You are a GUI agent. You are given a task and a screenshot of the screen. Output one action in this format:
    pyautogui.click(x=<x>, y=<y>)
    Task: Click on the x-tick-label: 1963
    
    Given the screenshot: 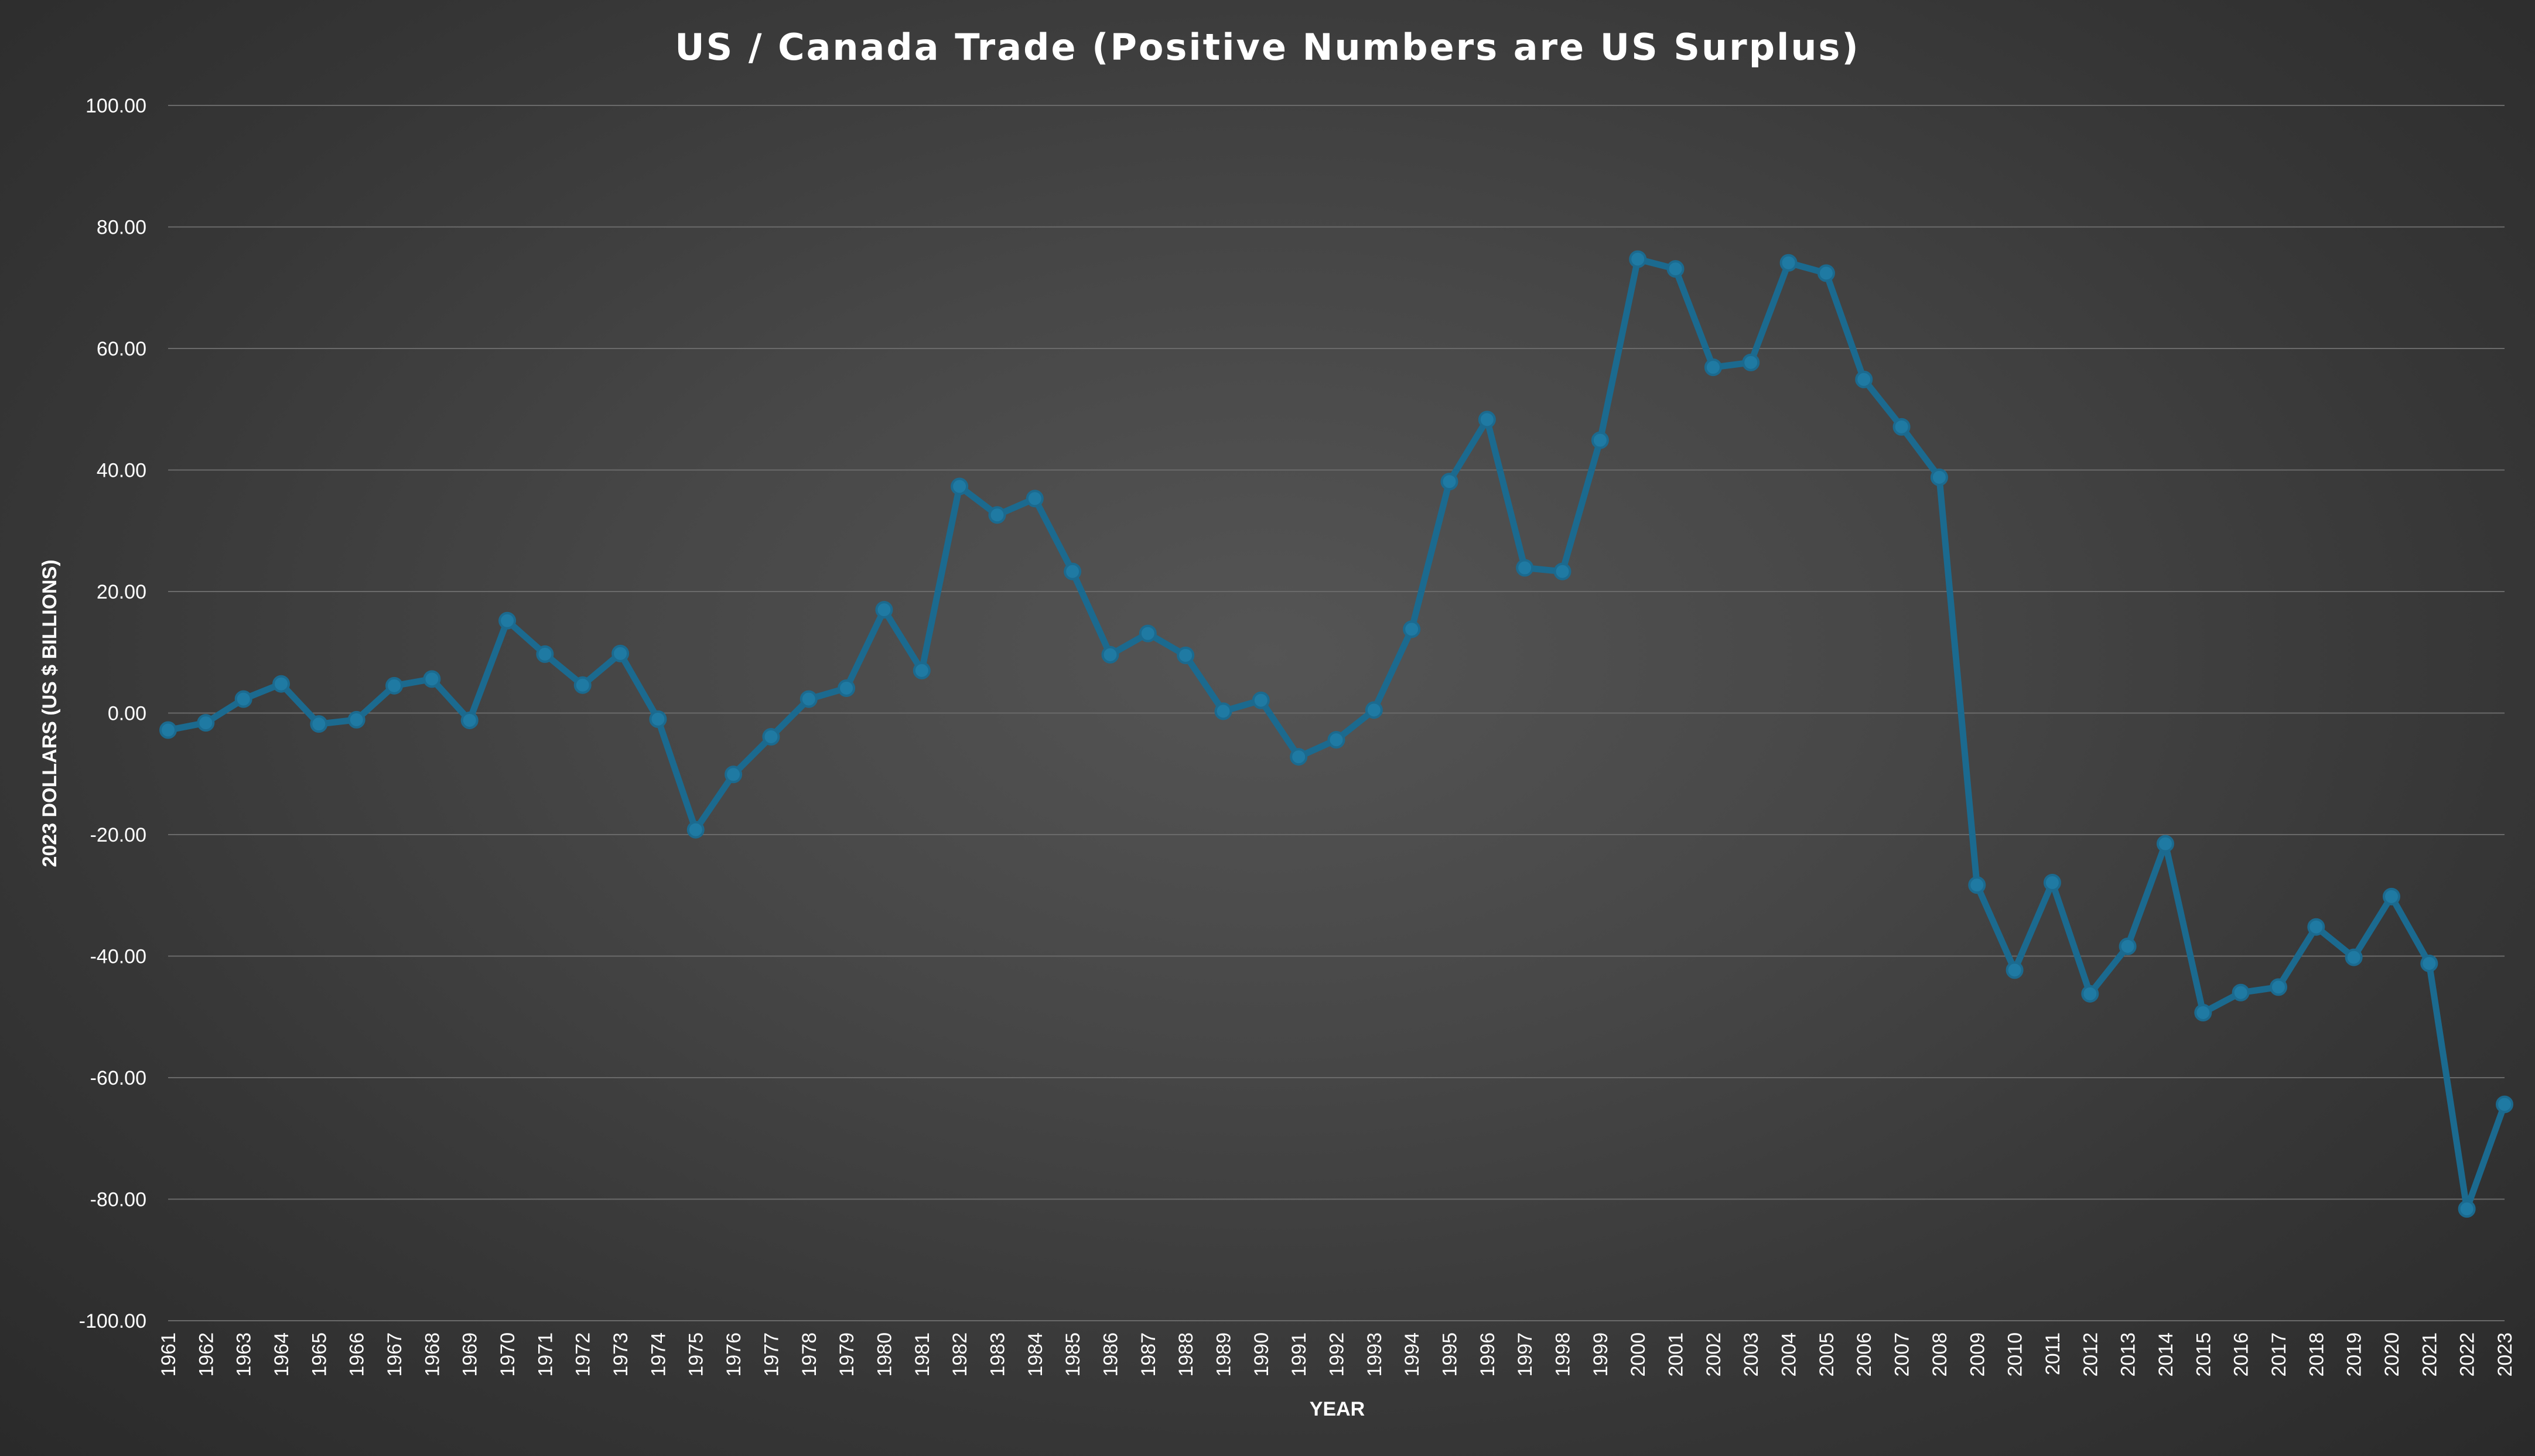 What is the action you would take?
    pyautogui.click(x=244, y=1354)
    